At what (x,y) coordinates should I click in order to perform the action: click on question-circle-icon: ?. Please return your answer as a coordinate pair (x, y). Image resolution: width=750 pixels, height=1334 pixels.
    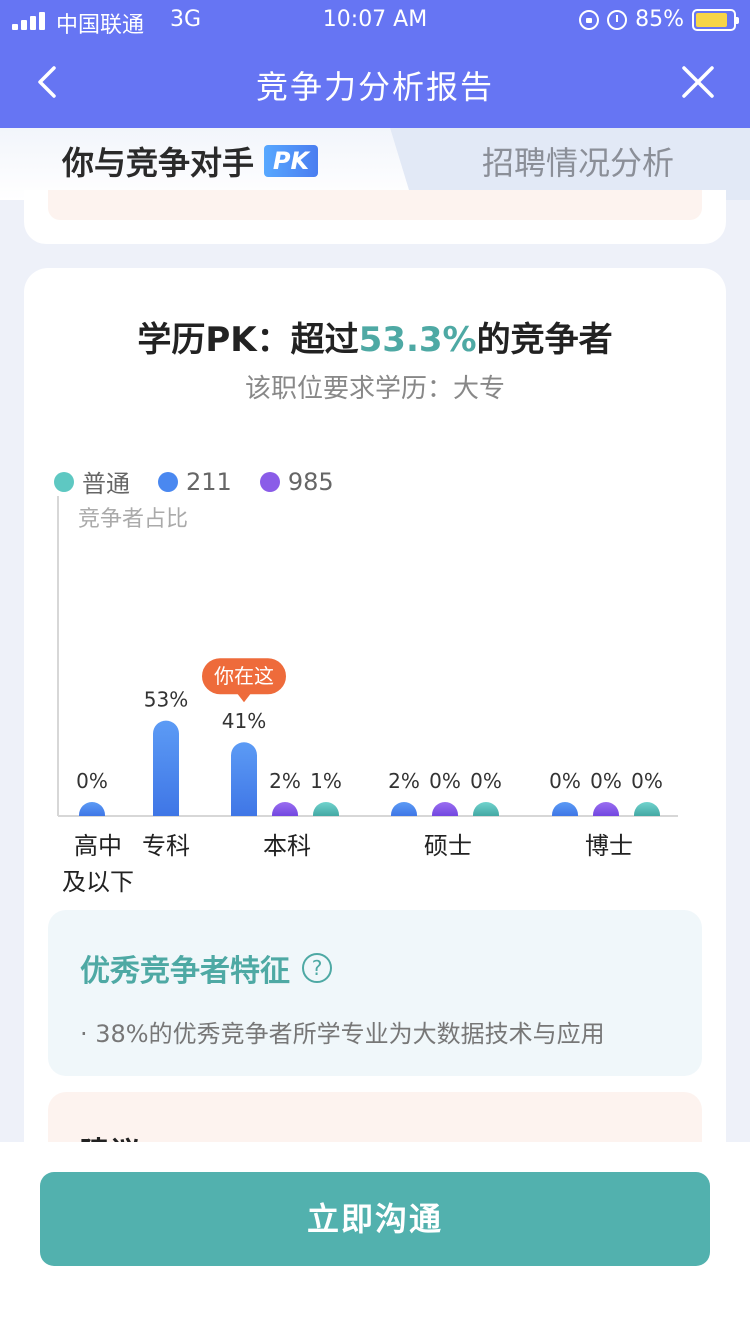
    Looking at the image, I should click on (317, 968).